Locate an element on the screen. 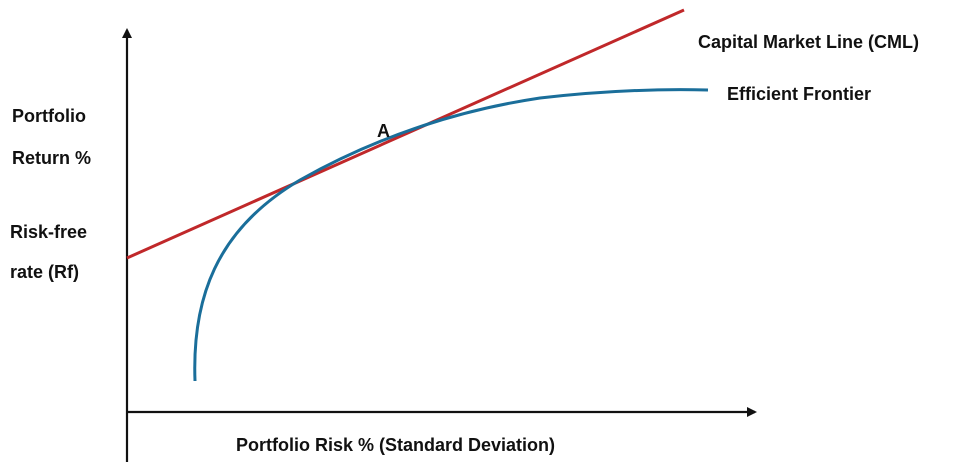  y-axis-label-line1: Portfolio is located at coordinates (49, 116).